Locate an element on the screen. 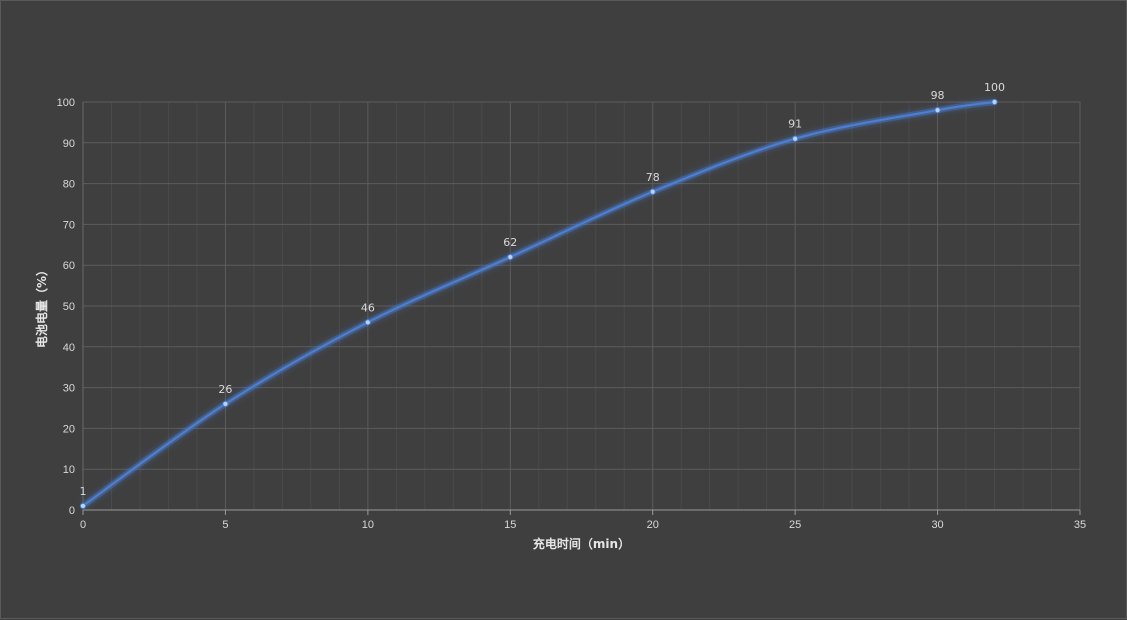 This screenshot has width=1127, height=620. y-tick-label: 0 is located at coordinates (72, 511).